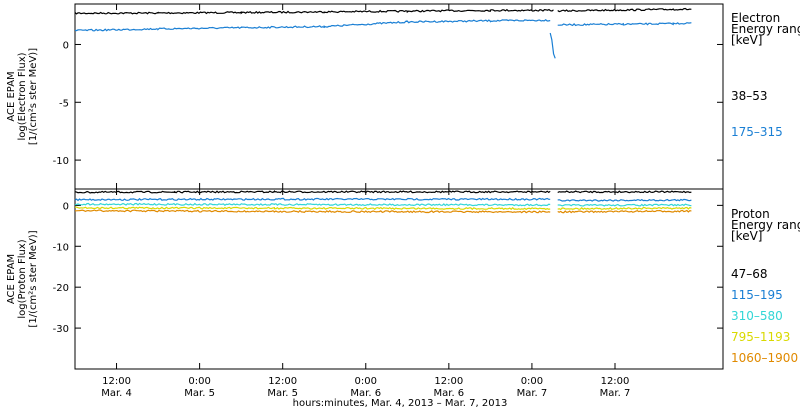  What do you see at coordinates (22, 96) in the screenshot?
I see `y-axis-label: log(Electron Flux)` at bounding box center [22, 96].